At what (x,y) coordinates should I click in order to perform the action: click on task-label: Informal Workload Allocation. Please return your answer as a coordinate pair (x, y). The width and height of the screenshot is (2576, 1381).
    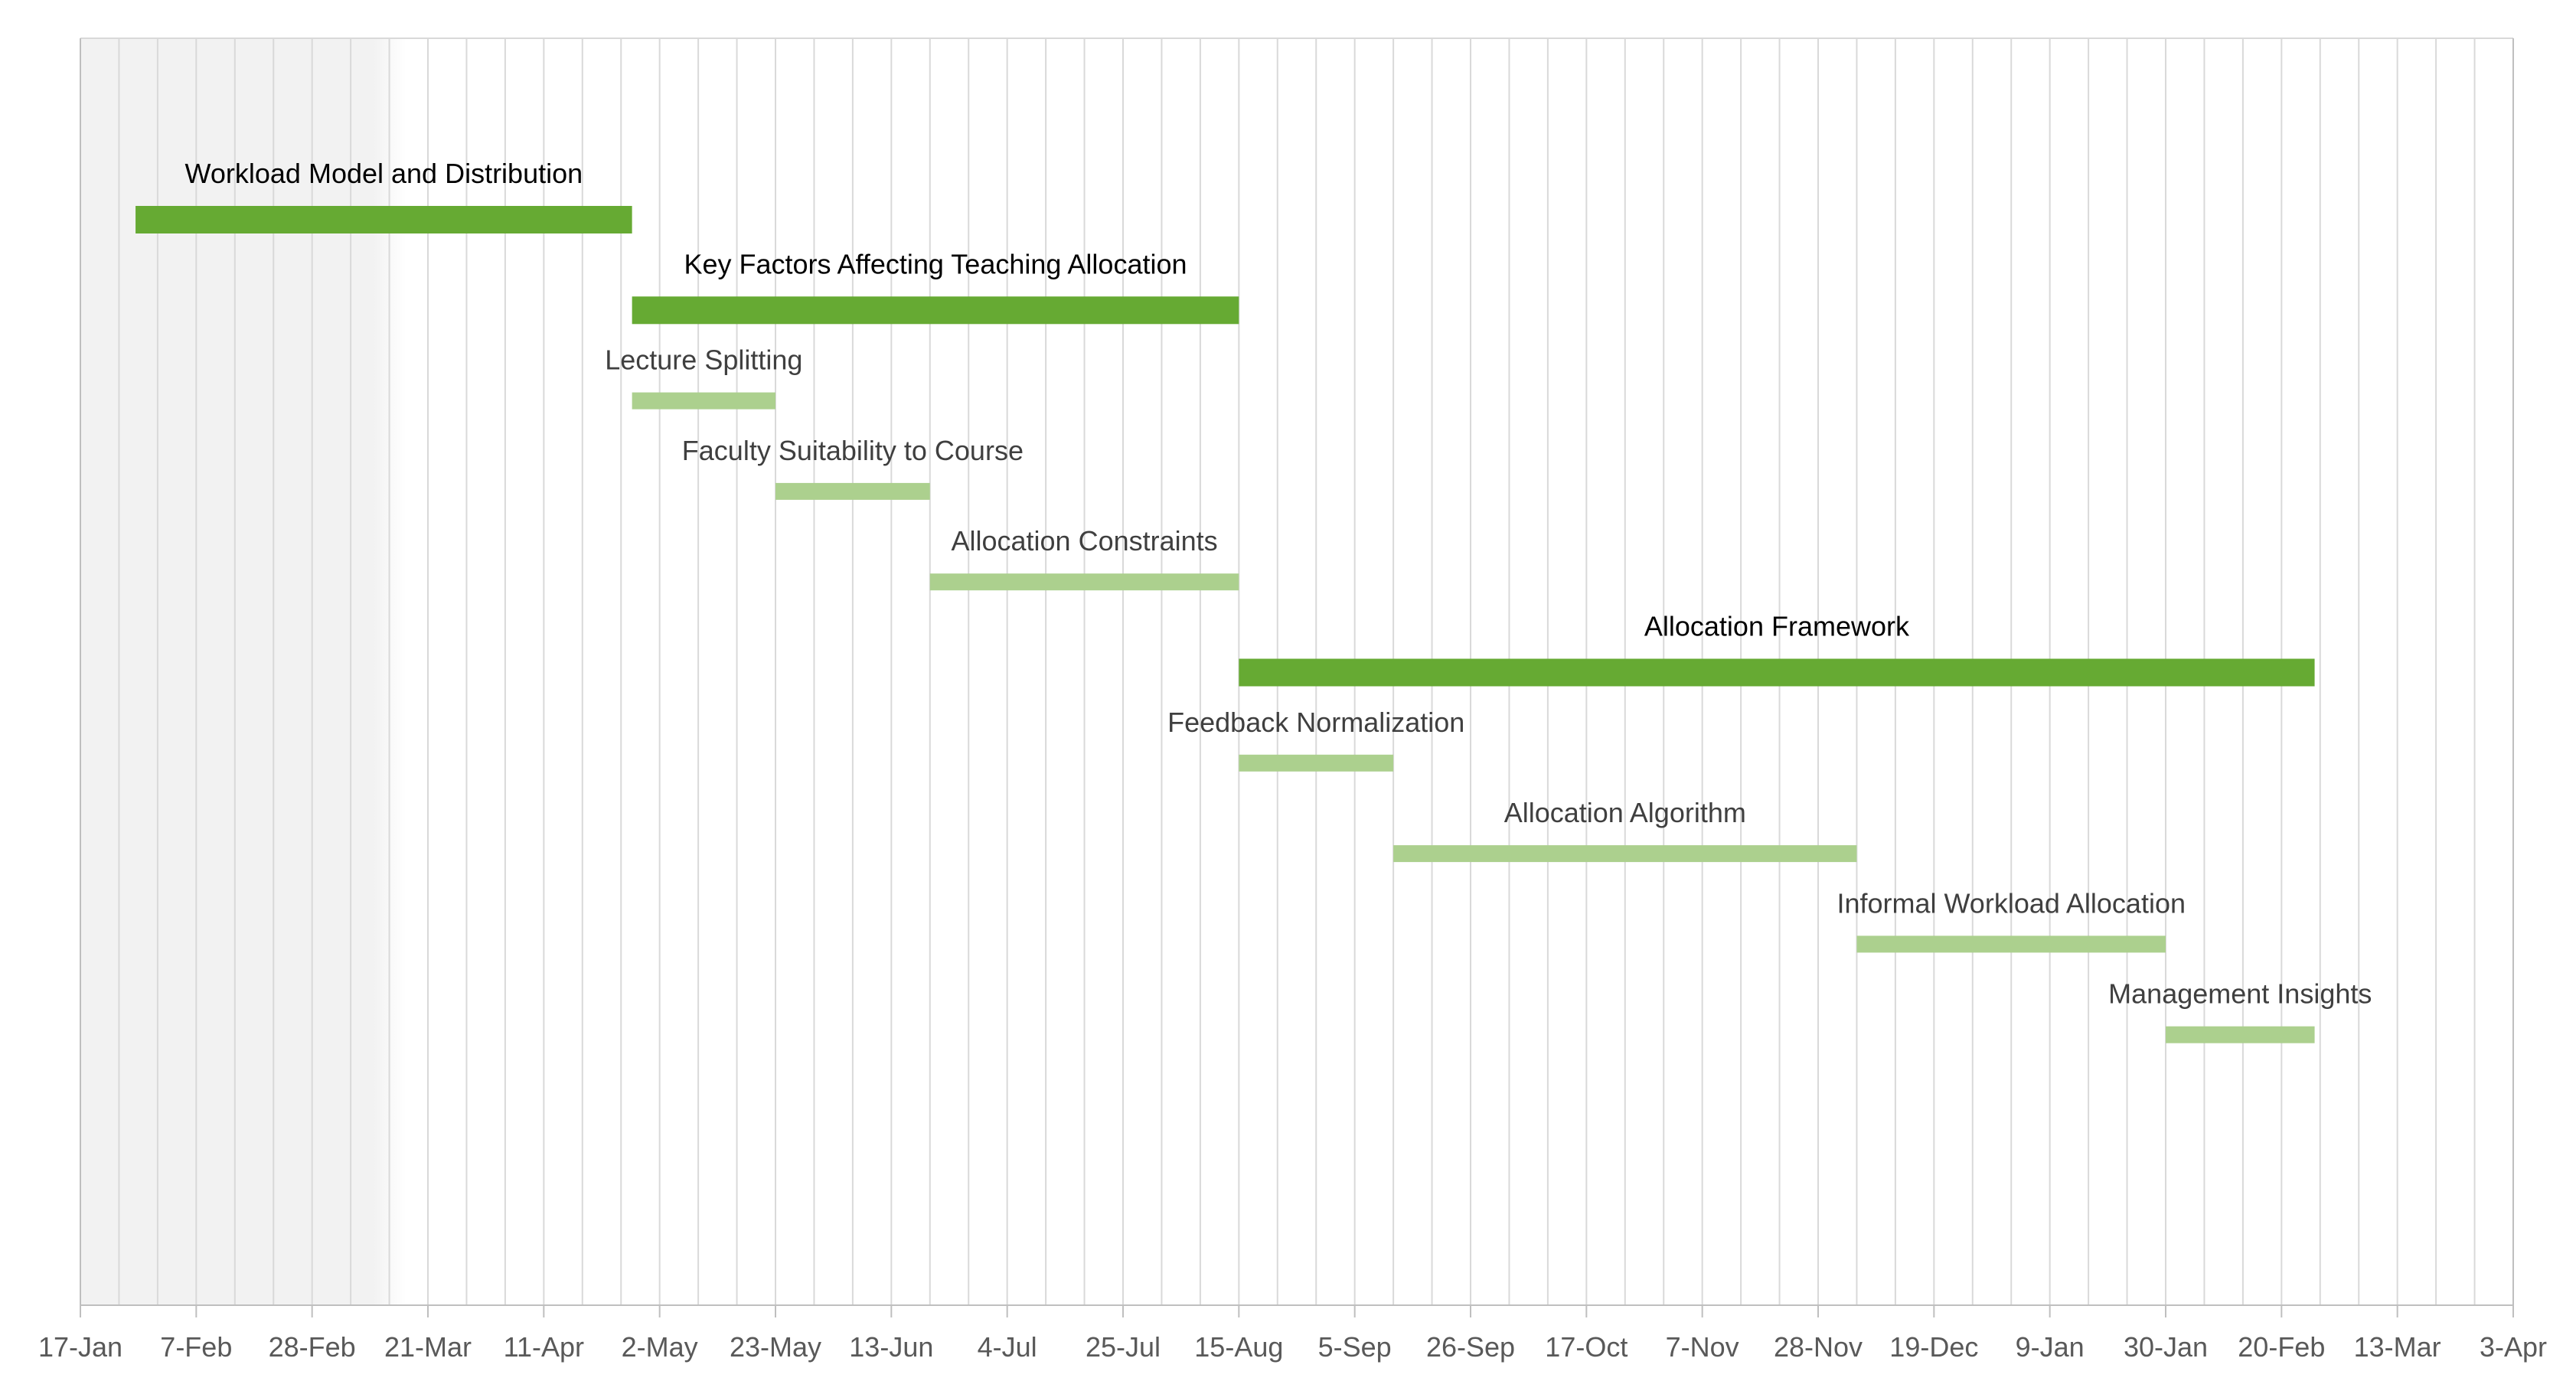
    Looking at the image, I should click on (2011, 903).